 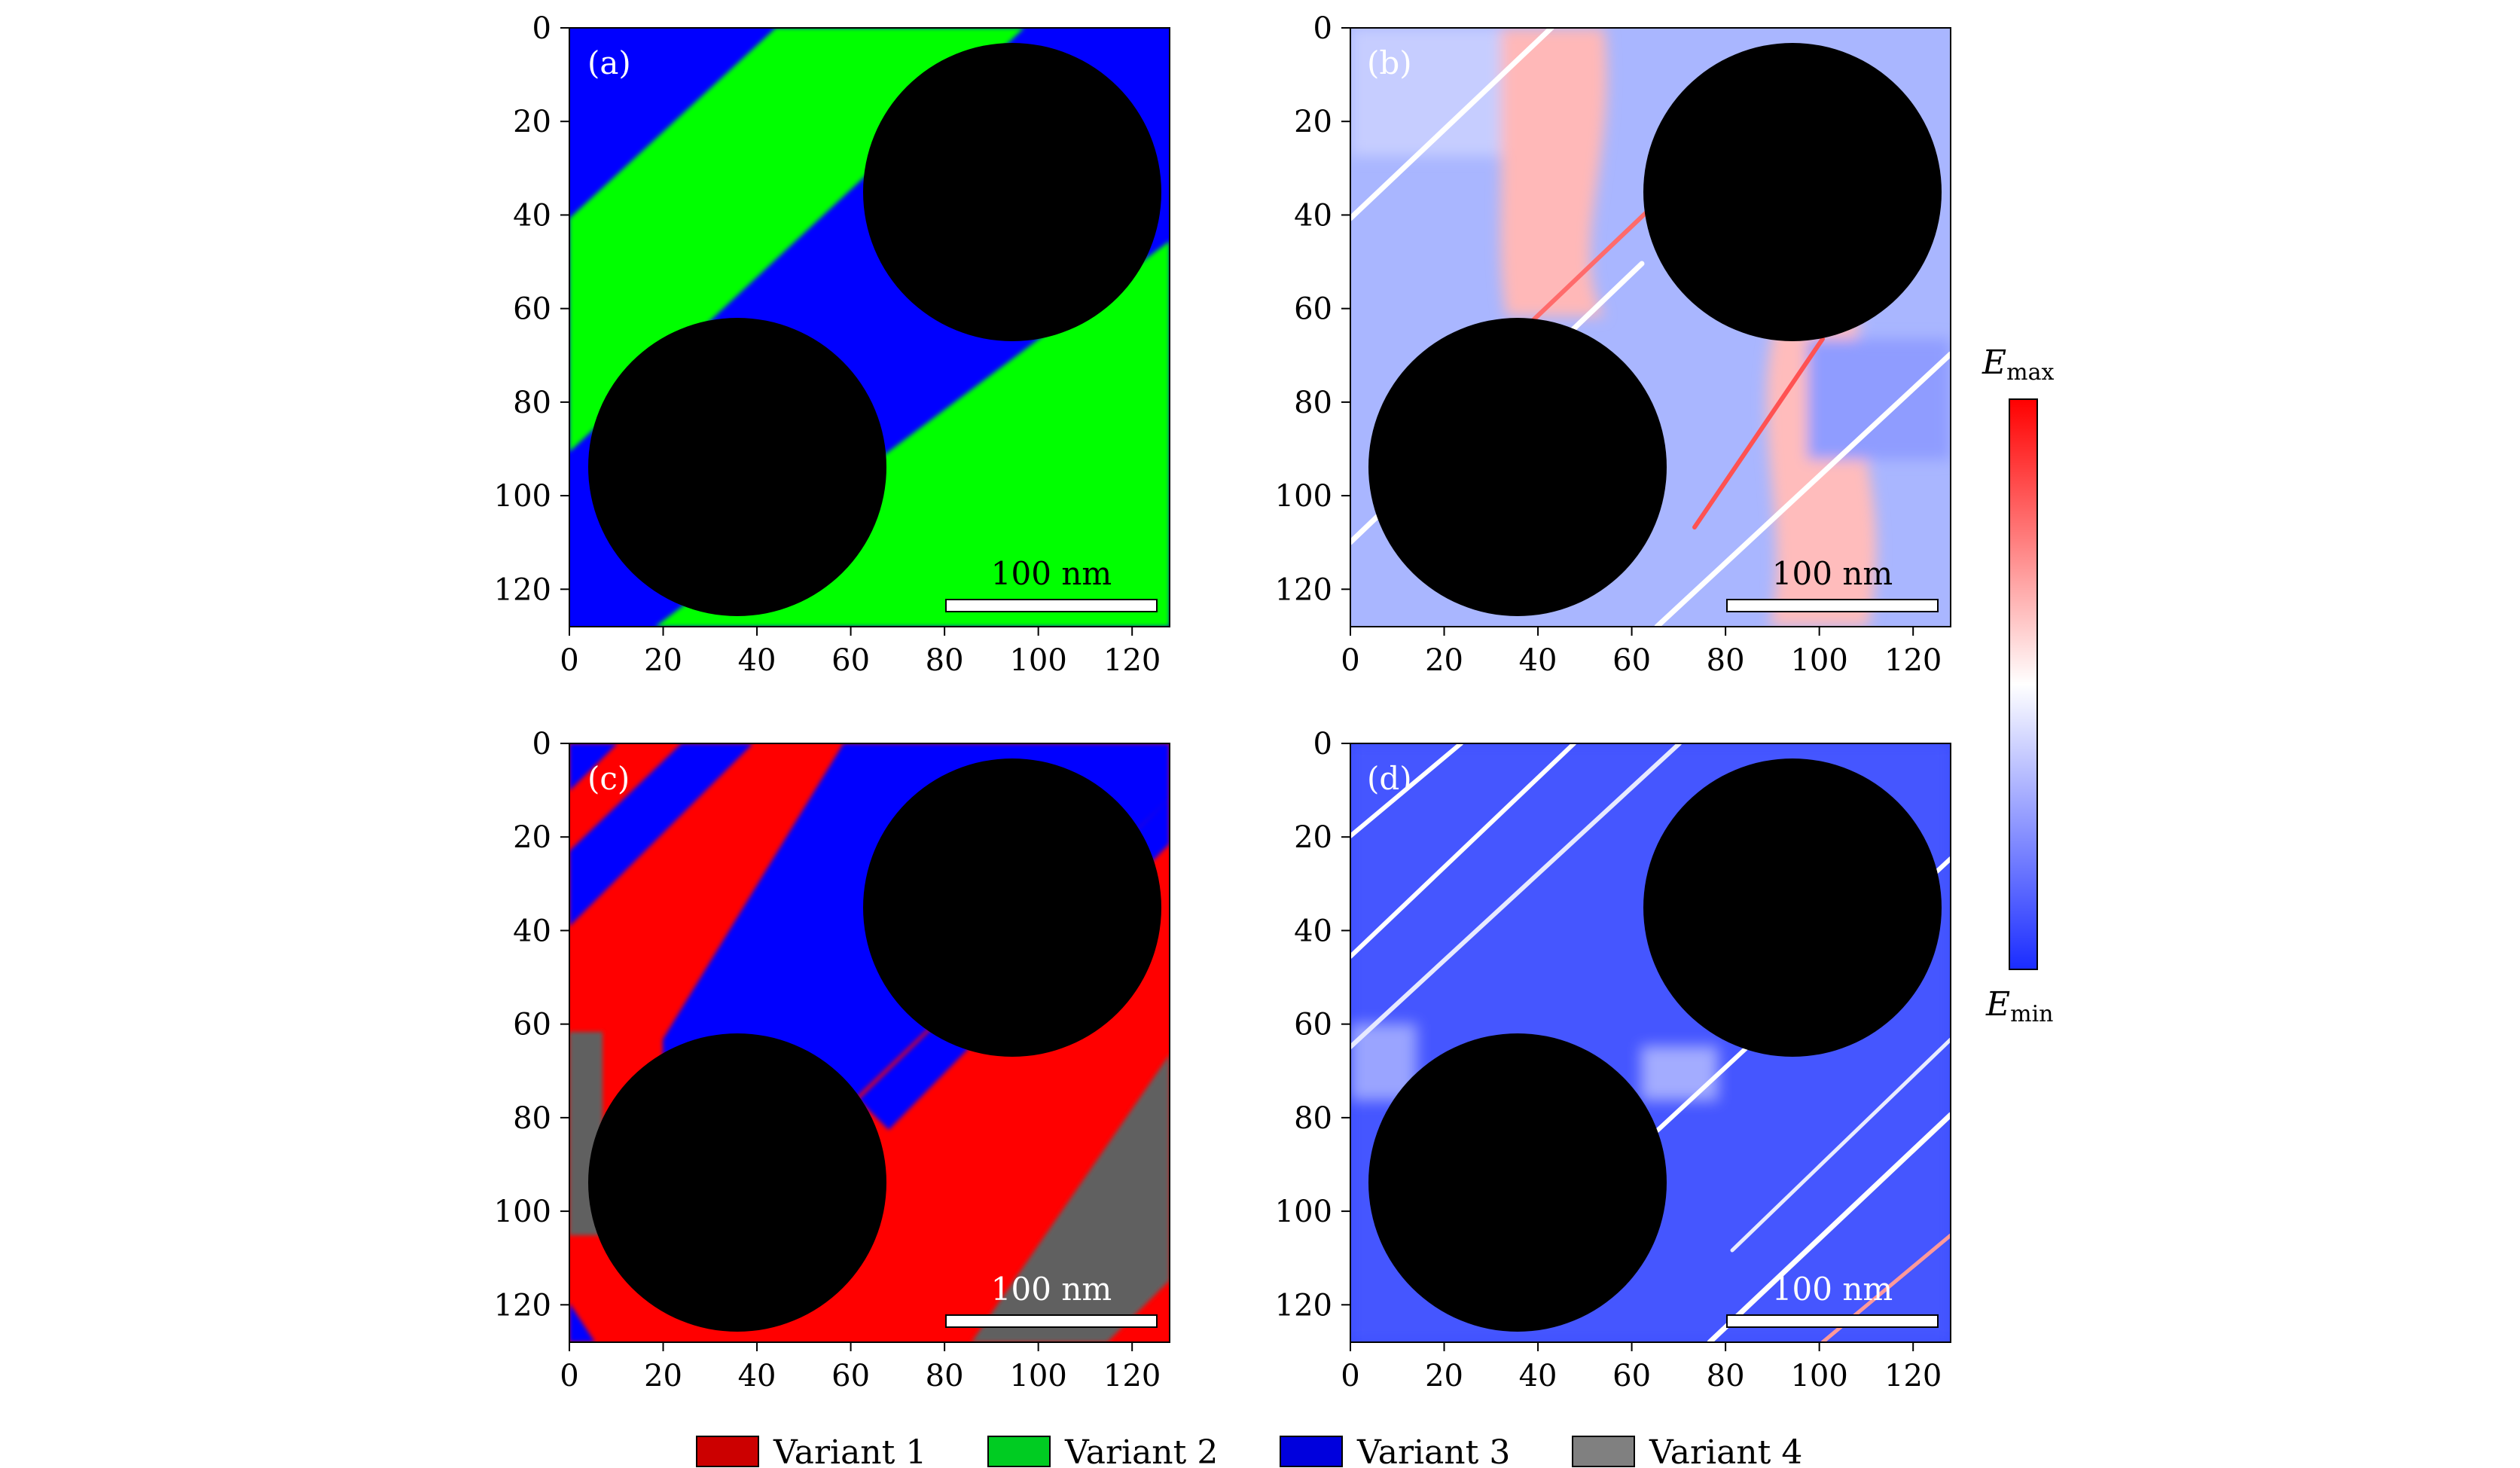 What do you see at coordinates (1141, 1450) in the screenshot?
I see `legend-label: Variant 2` at bounding box center [1141, 1450].